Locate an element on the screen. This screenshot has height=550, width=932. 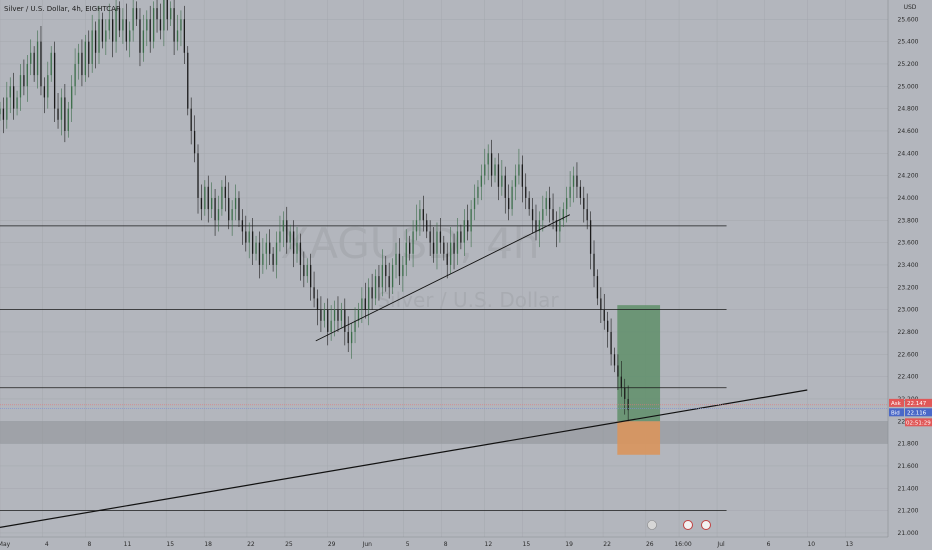
time-tick-label: 8 is located at coordinates (446, 544).